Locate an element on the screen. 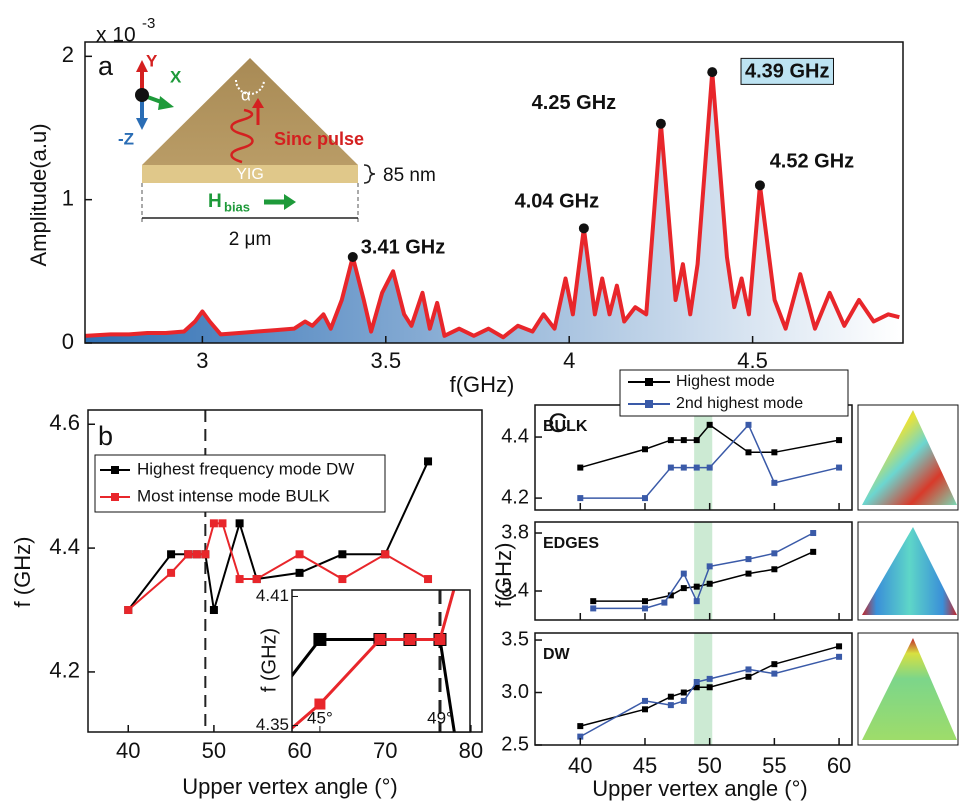 The image size is (959, 804). x-tick-label: 49° is located at coordinates (440, 717).